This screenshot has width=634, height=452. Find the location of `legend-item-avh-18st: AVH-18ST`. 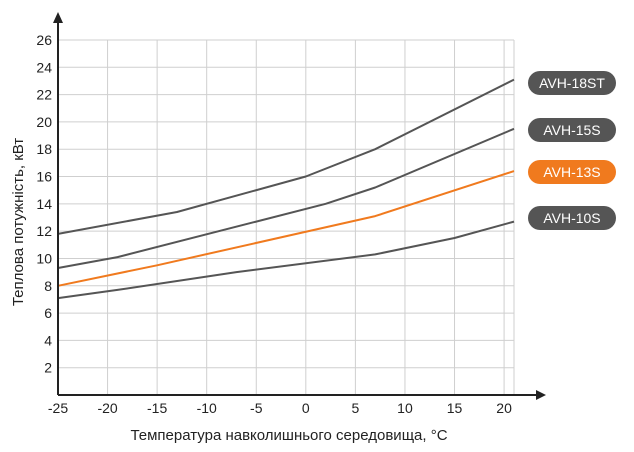

legend-item-avh-18st: AVH-18ST is located at coordinates (572, 83).